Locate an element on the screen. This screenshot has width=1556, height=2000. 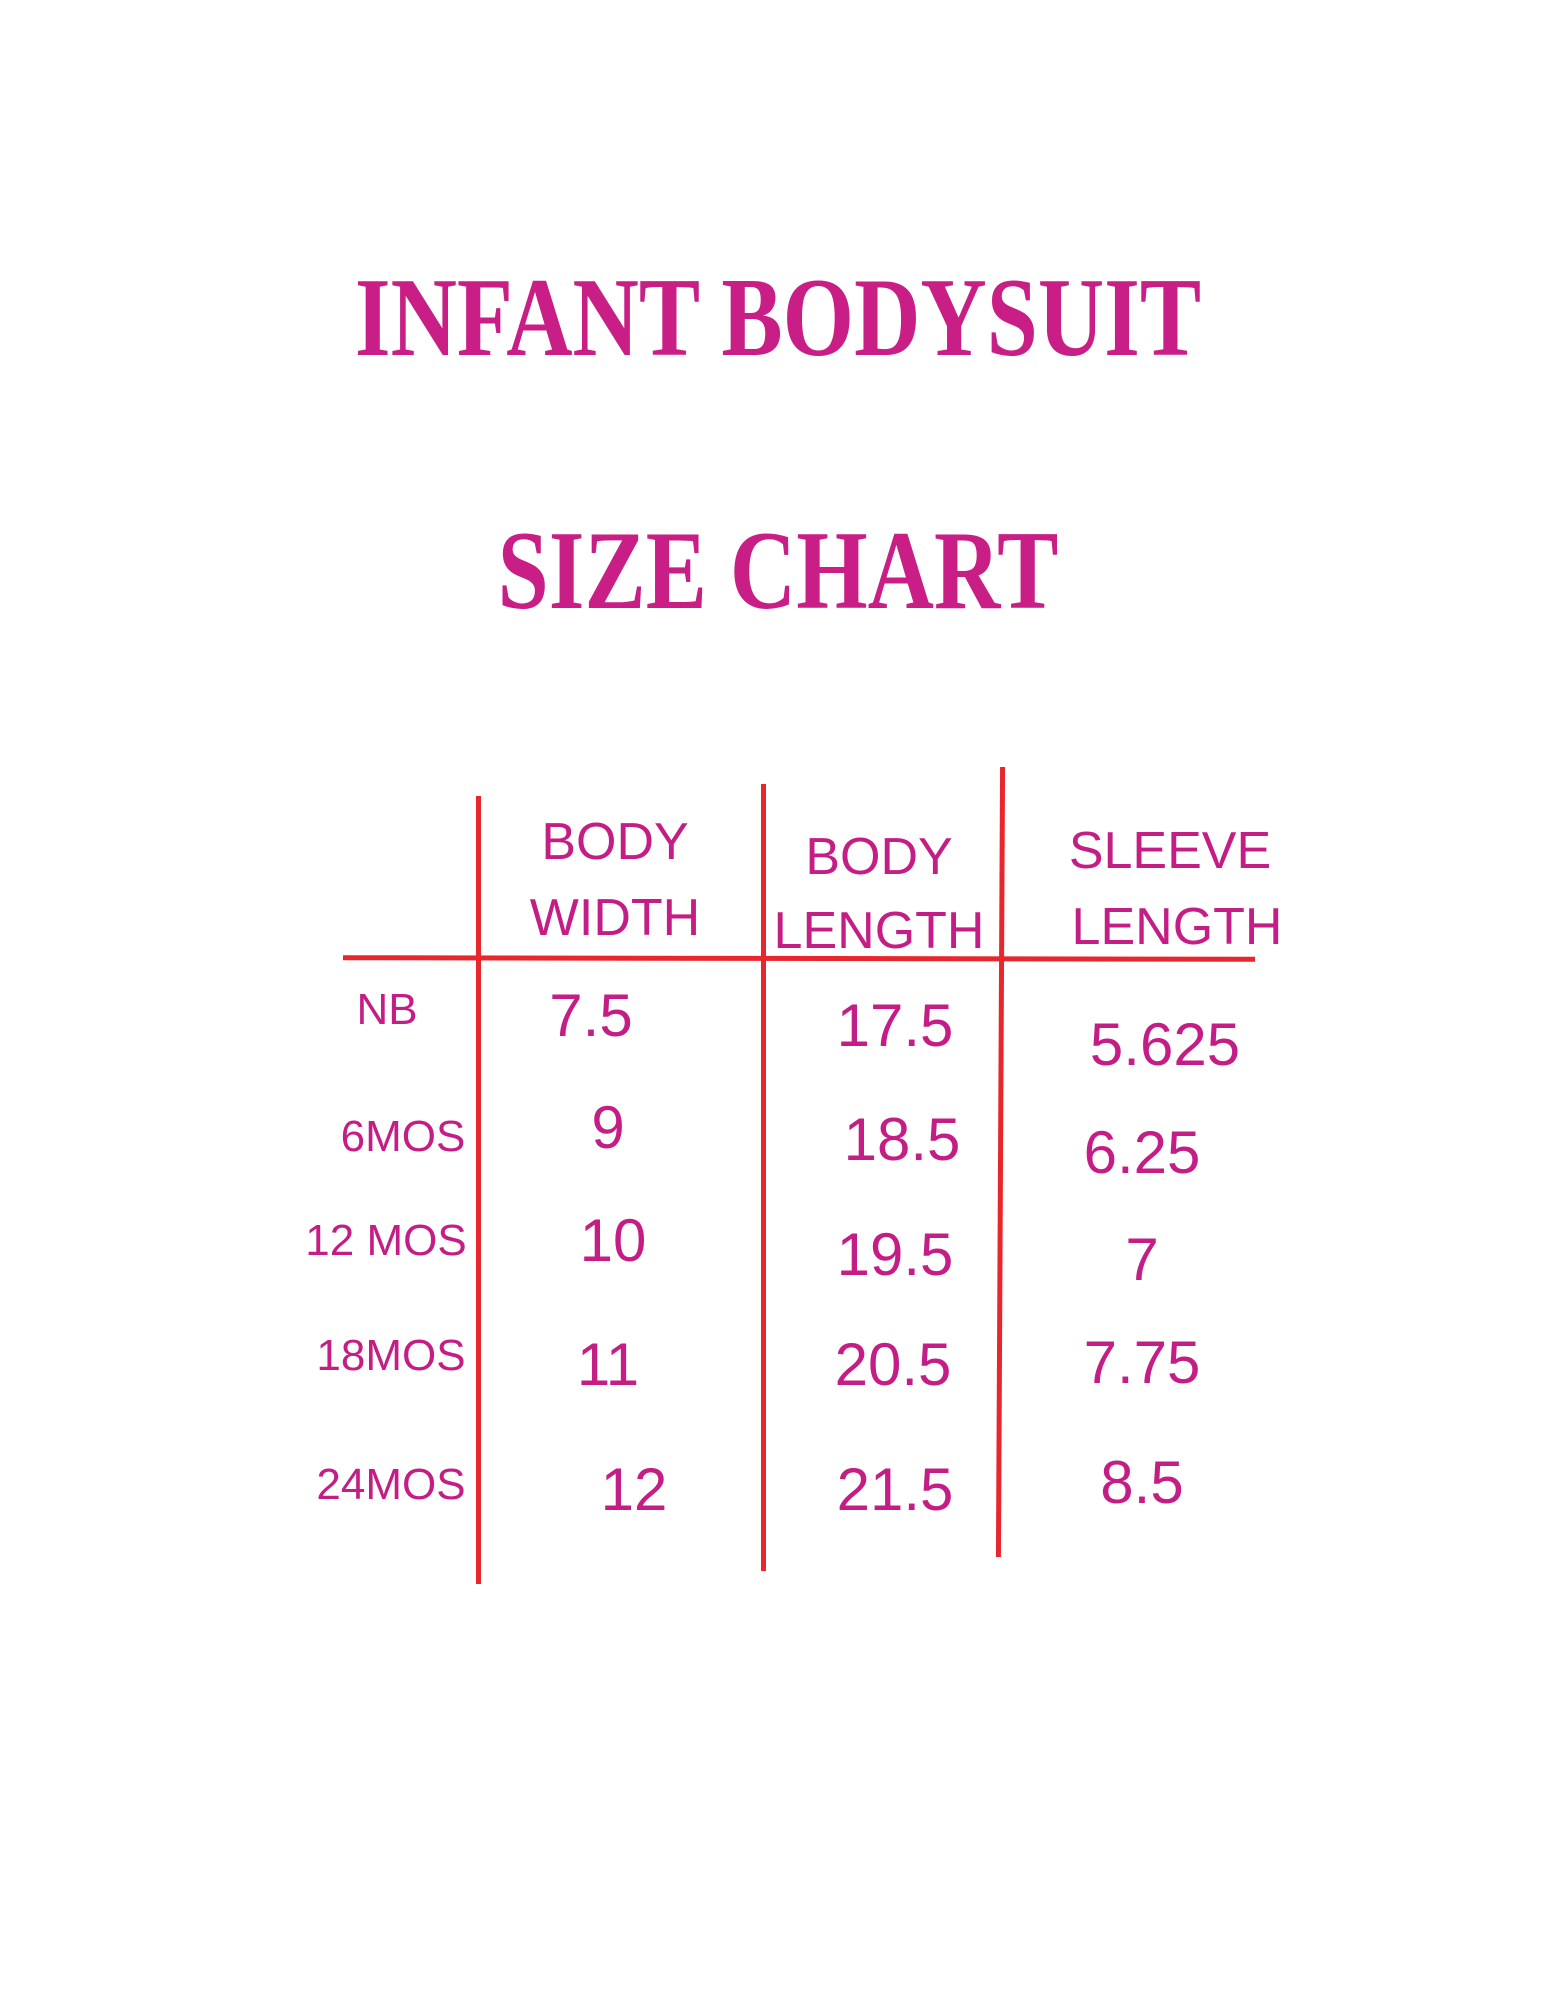
row-label: 24MOS is located at coordinates (391, 1484).